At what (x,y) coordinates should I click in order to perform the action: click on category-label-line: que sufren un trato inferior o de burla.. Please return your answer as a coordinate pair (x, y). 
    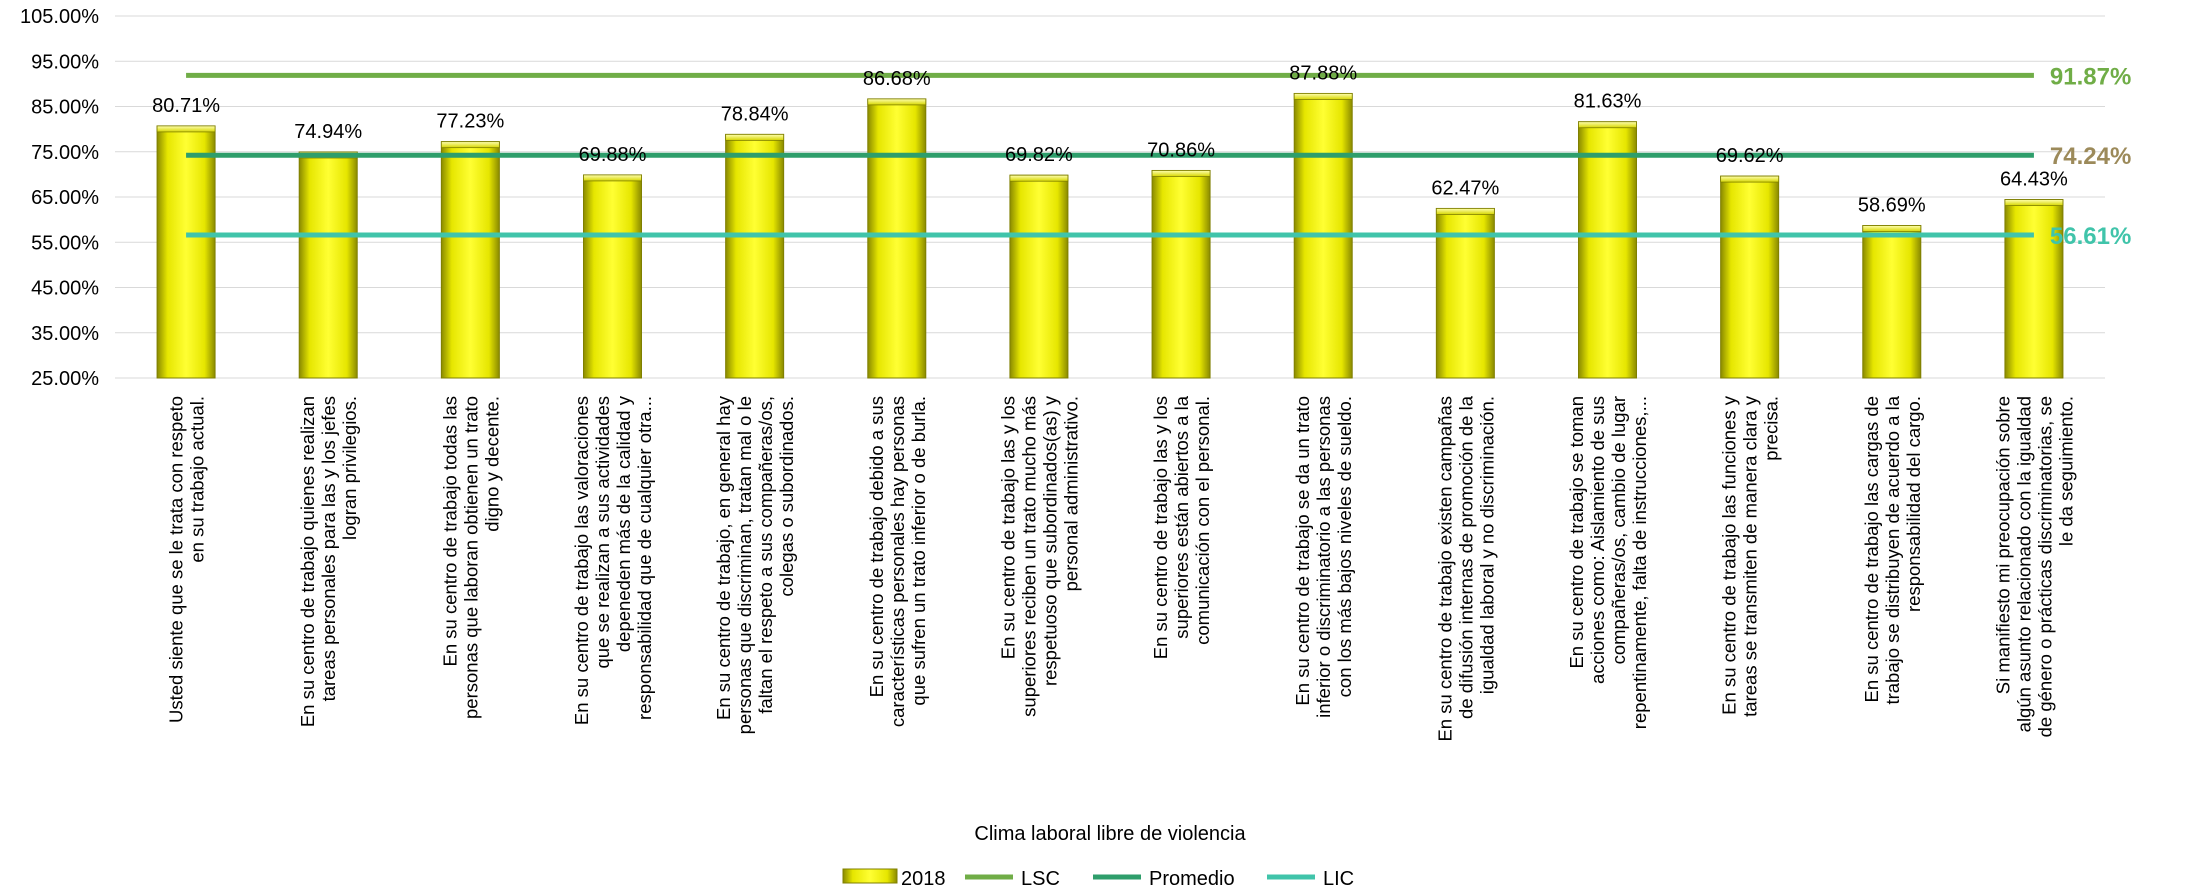
    Looking at the image, I should click on (918, 551).